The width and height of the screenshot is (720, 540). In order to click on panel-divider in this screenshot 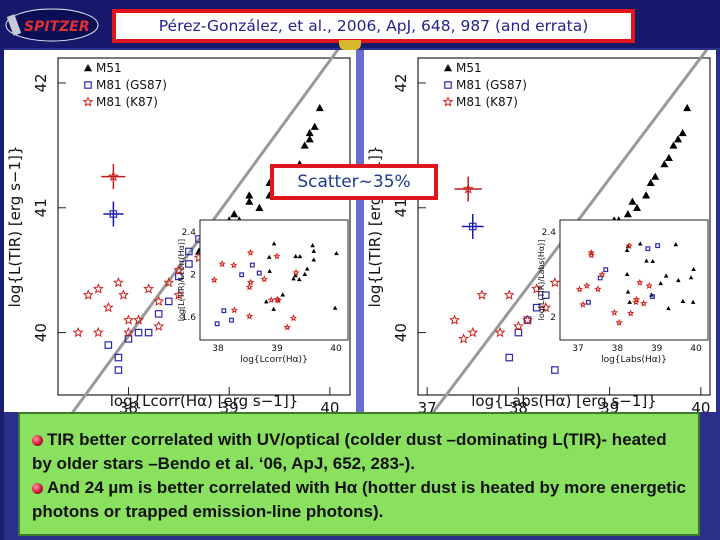, I will do `click(360, 231)`.